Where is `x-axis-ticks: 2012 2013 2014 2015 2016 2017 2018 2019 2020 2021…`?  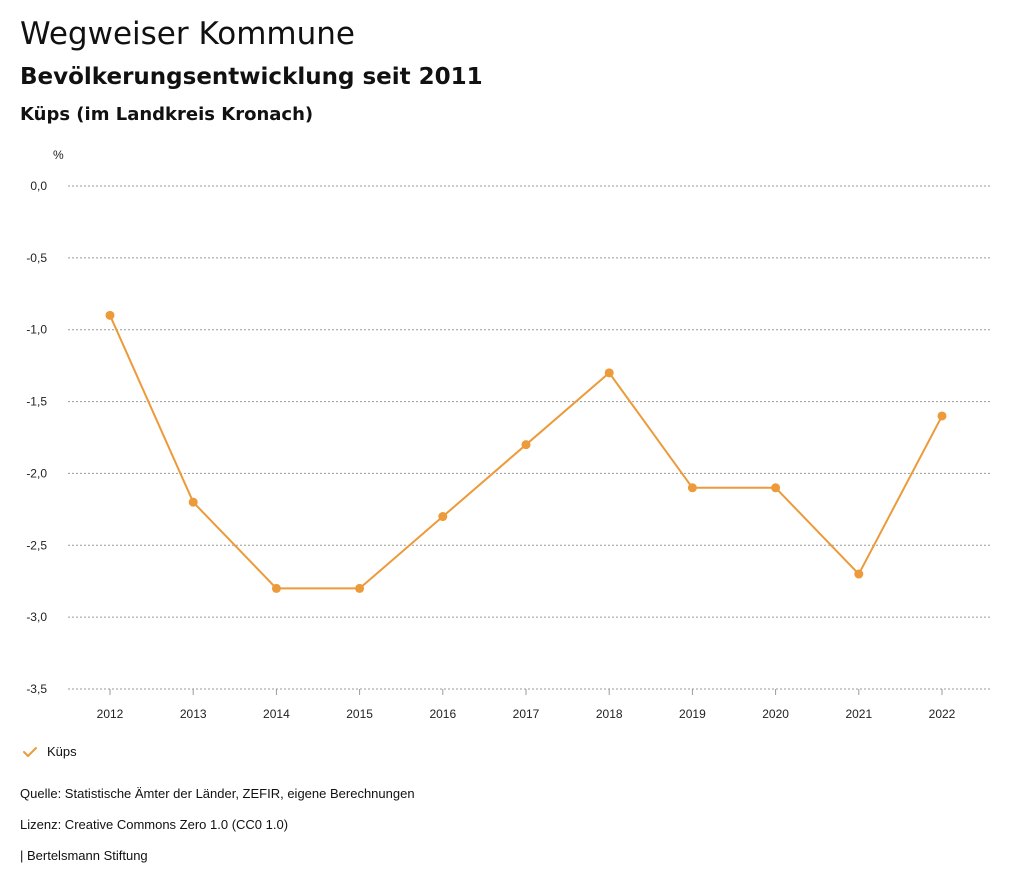 x-axis-ticks: 2012 2013 2014 2015 2016 2017 2018 2019 2020 2021… is located at coordinates (526, 705).